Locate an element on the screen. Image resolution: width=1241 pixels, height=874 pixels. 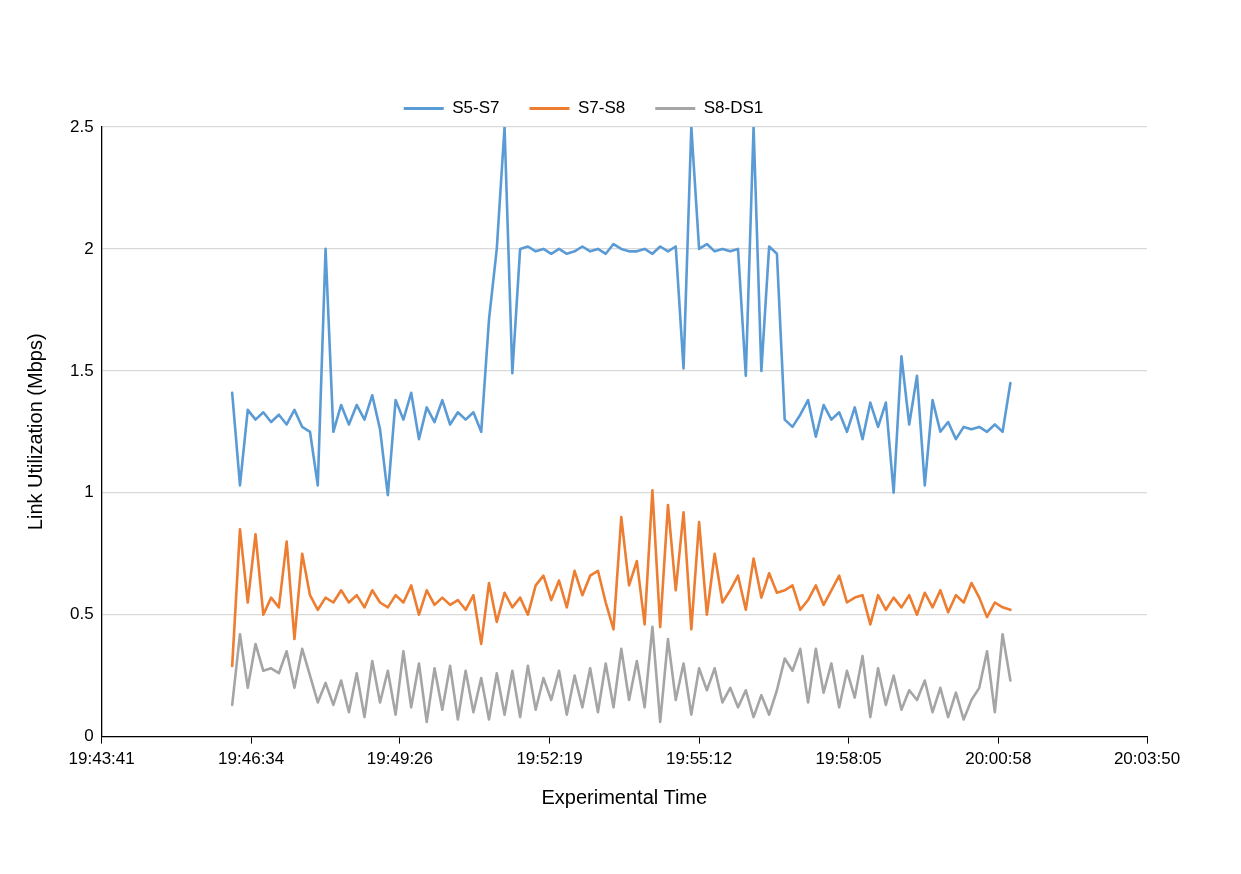
x-tick-label: 19:52:19 is located at coordinates (549, 759).